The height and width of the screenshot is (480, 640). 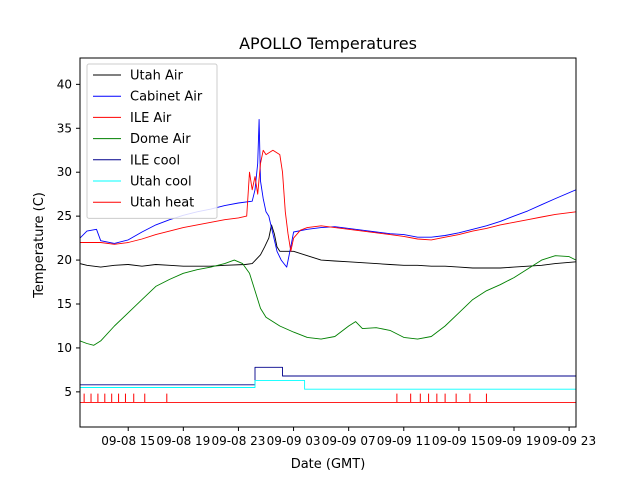 What do you see at coordinates (349, 441) in the screenshot?
I see `x-tick-label: 09-09 07` at bounding box center [349, 441].